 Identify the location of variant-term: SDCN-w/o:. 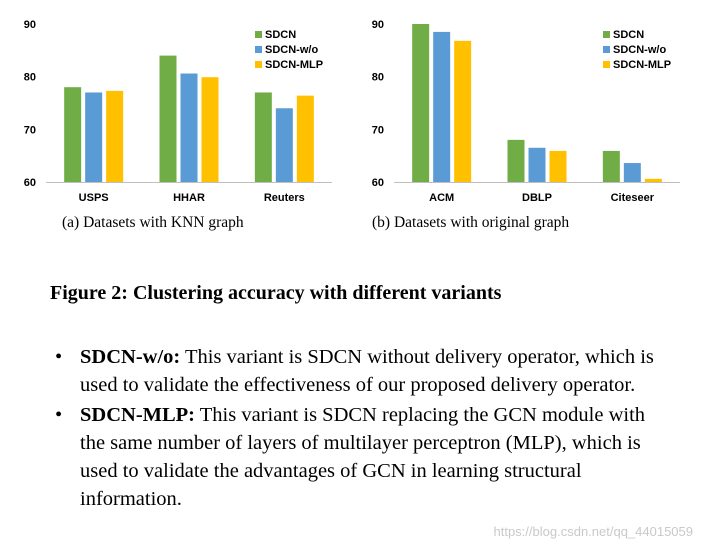
(130, 357).